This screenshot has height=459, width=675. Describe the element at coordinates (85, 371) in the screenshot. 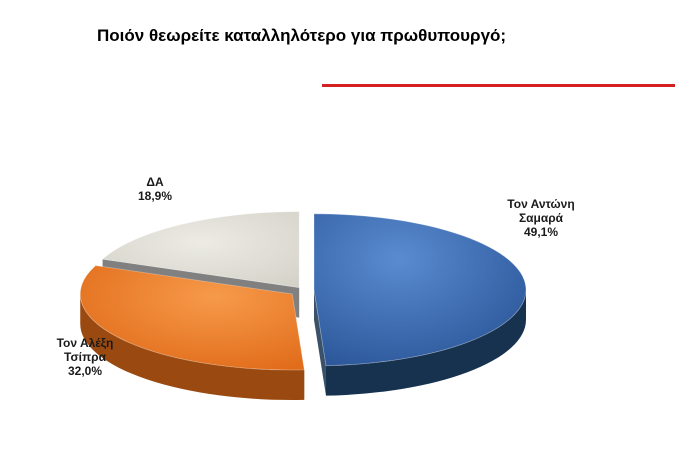

I see `slice-value-label: 32,0%` at that location.